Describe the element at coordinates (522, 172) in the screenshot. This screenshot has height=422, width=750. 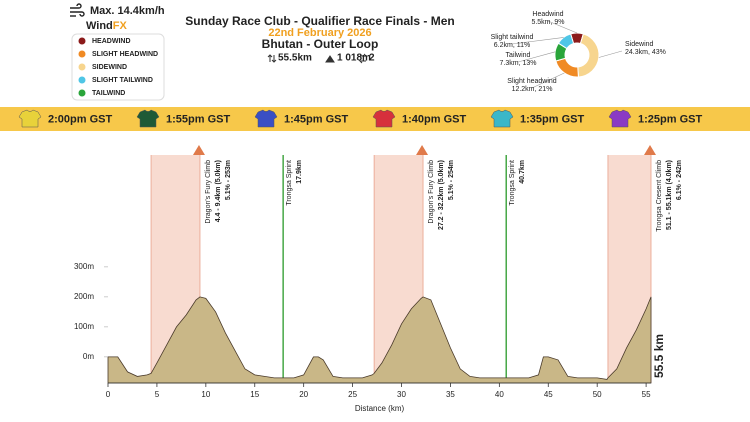
I see `sprint-label: 40.7km` at that location.